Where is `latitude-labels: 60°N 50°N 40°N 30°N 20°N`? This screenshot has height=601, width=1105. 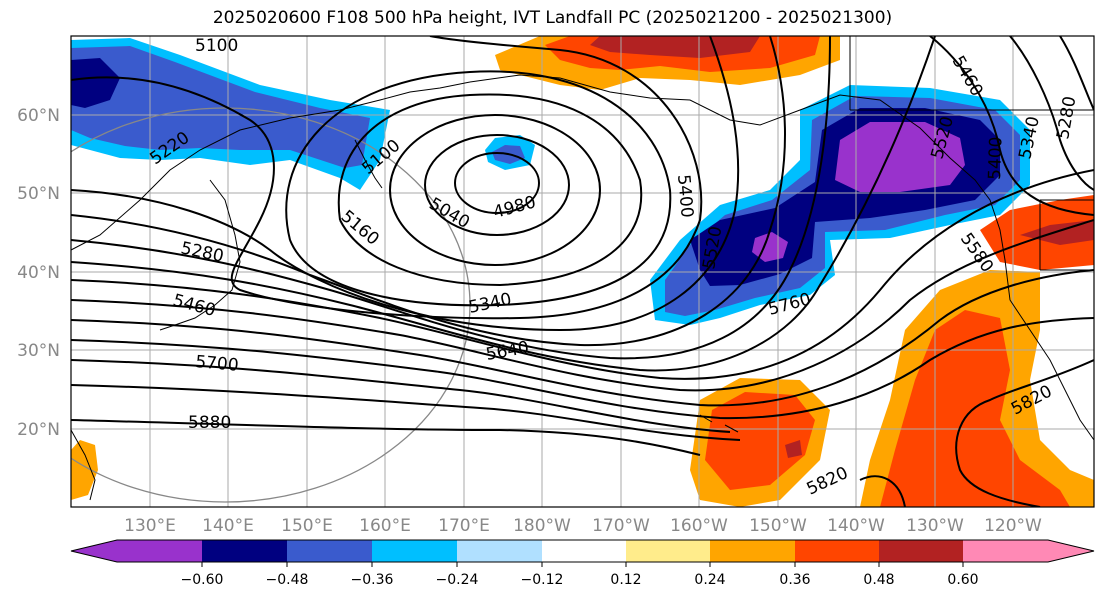
latitude-labels: 60°N 50°N 40°N 30°N 20°N is located at coordinates (38, 273).